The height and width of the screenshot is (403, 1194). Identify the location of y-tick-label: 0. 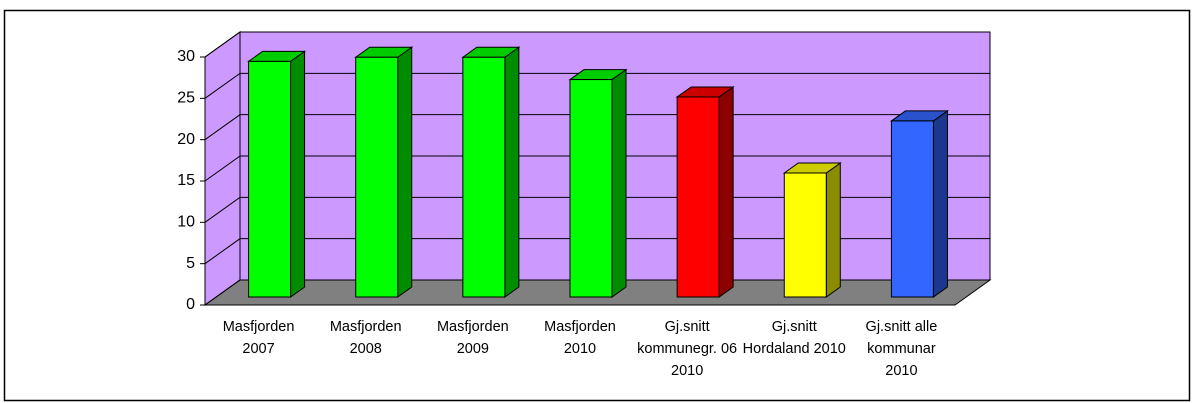
(190, 304).